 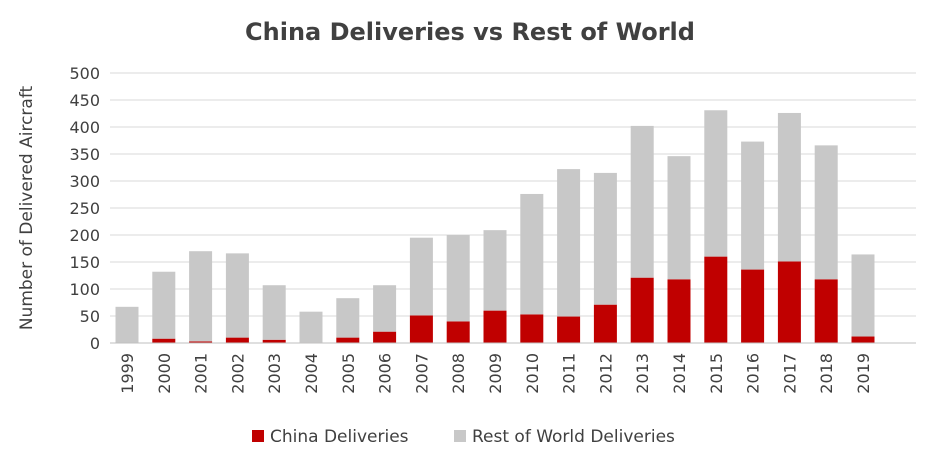 What do you see at coordinates (95, 343) in the screenshot?
I see `y-tick-label: 0` at bounding box center [95, 343].